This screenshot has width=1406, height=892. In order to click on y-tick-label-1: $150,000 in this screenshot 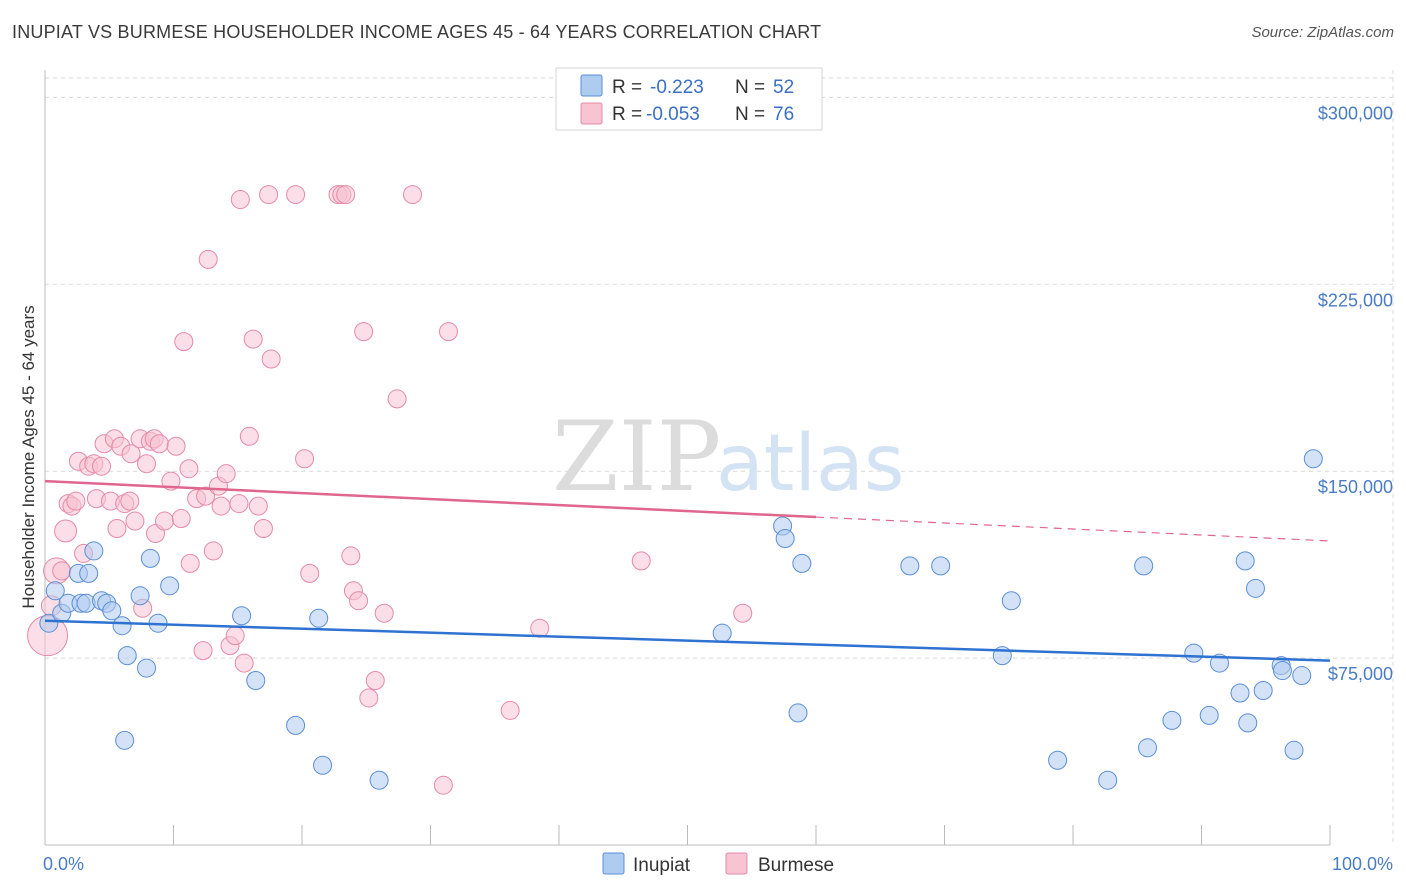, I will do `click(1355, 487)`.